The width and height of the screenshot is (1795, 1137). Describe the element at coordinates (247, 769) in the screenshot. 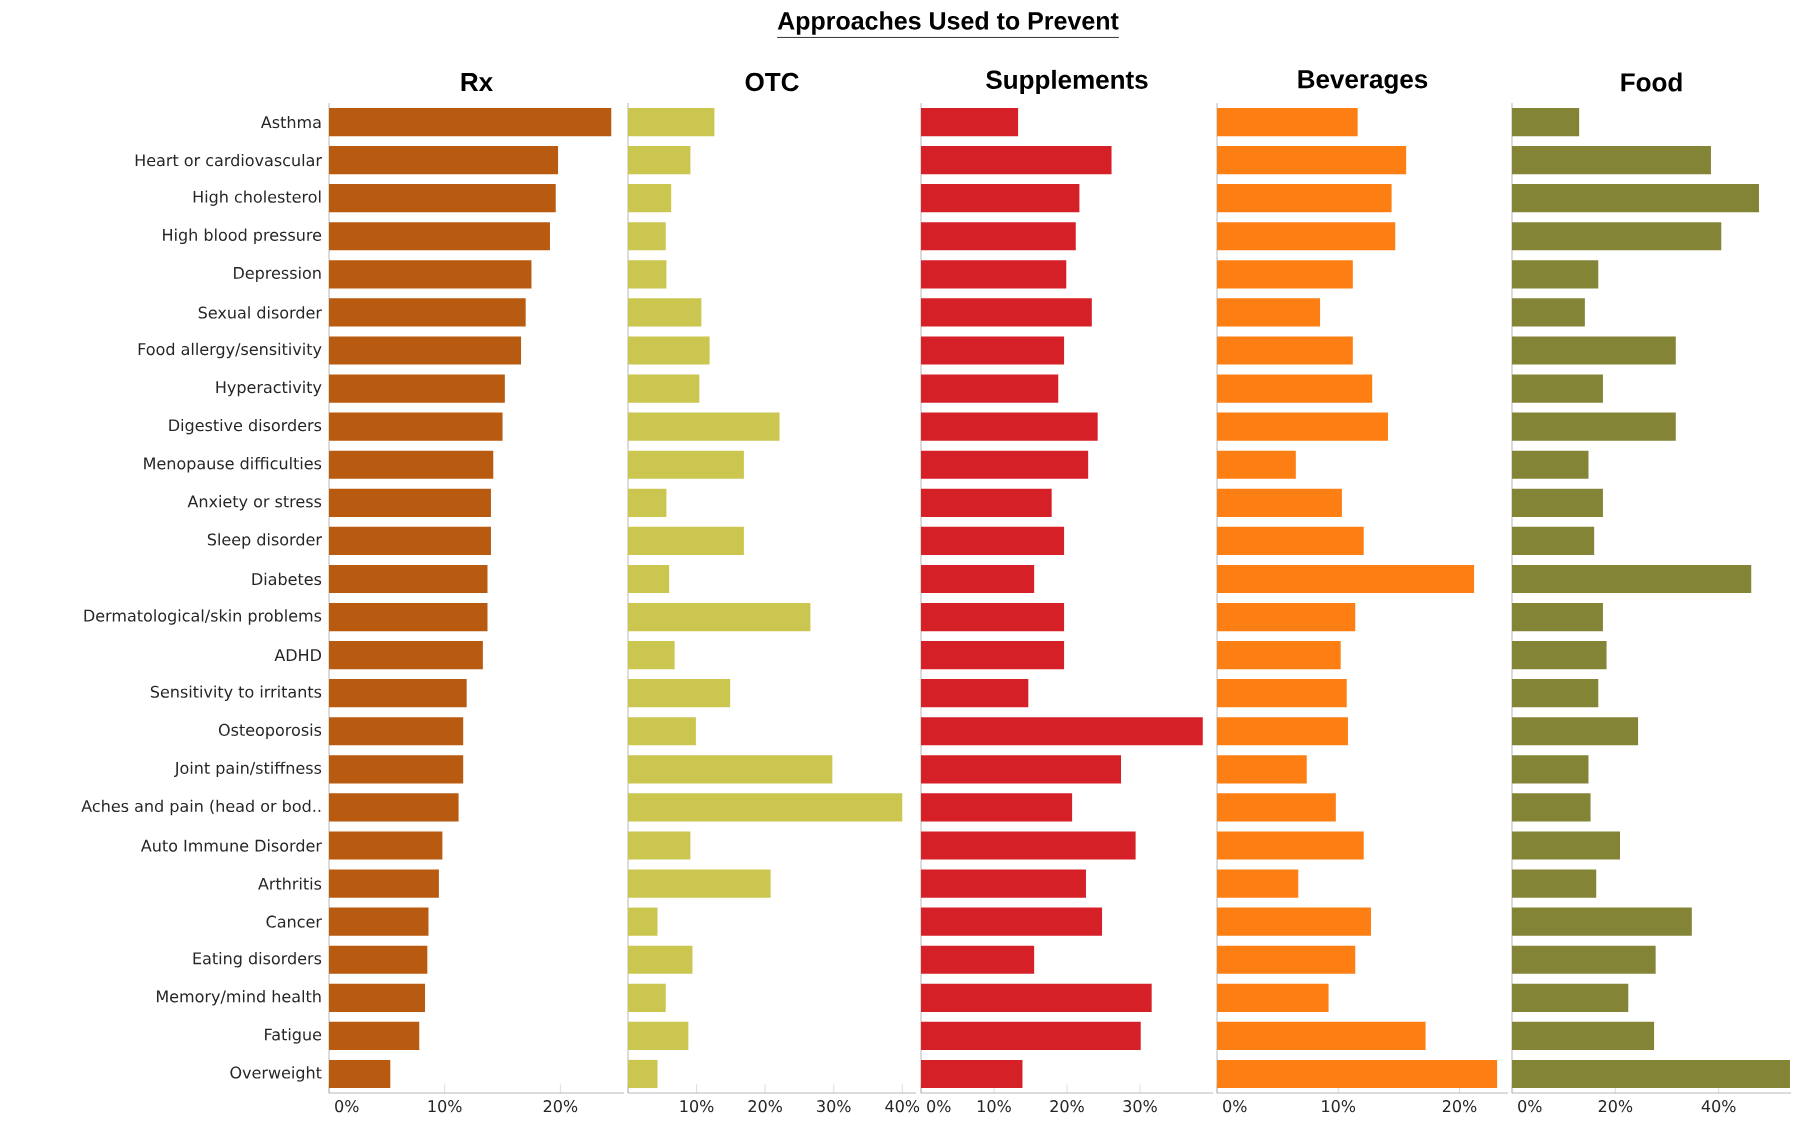

I see `y-tick-label: Joint pain/stiffness` at that location.